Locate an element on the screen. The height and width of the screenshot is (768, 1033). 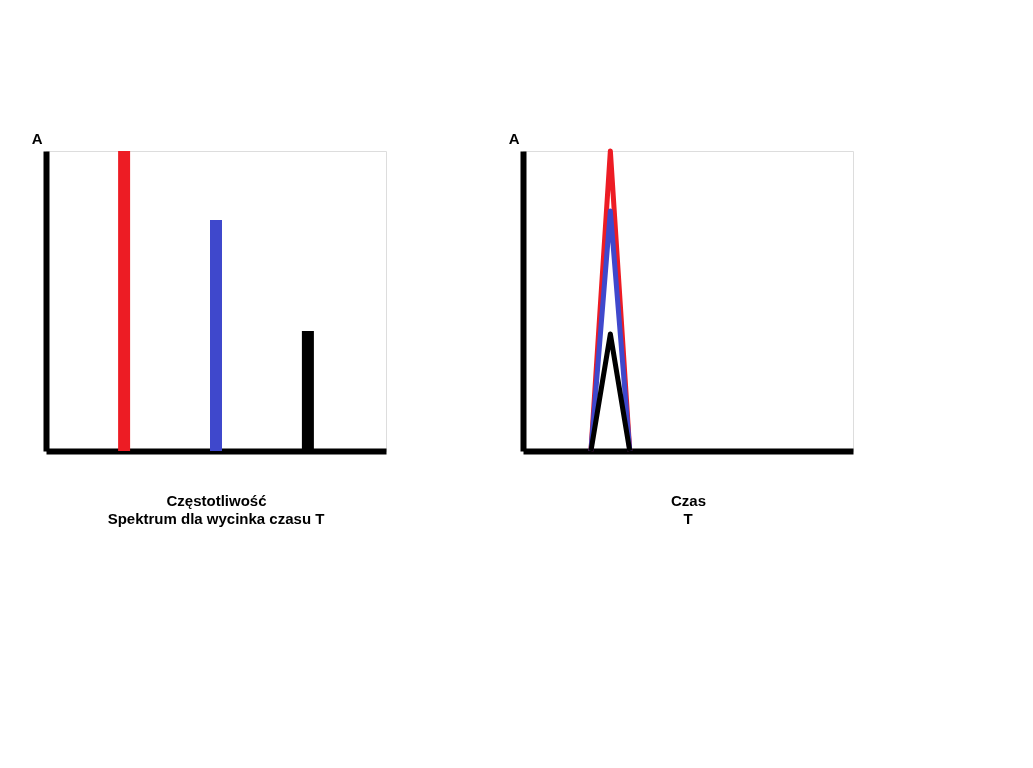
x-axis-title: Częstotliwość is located at coordinates (216, 500).